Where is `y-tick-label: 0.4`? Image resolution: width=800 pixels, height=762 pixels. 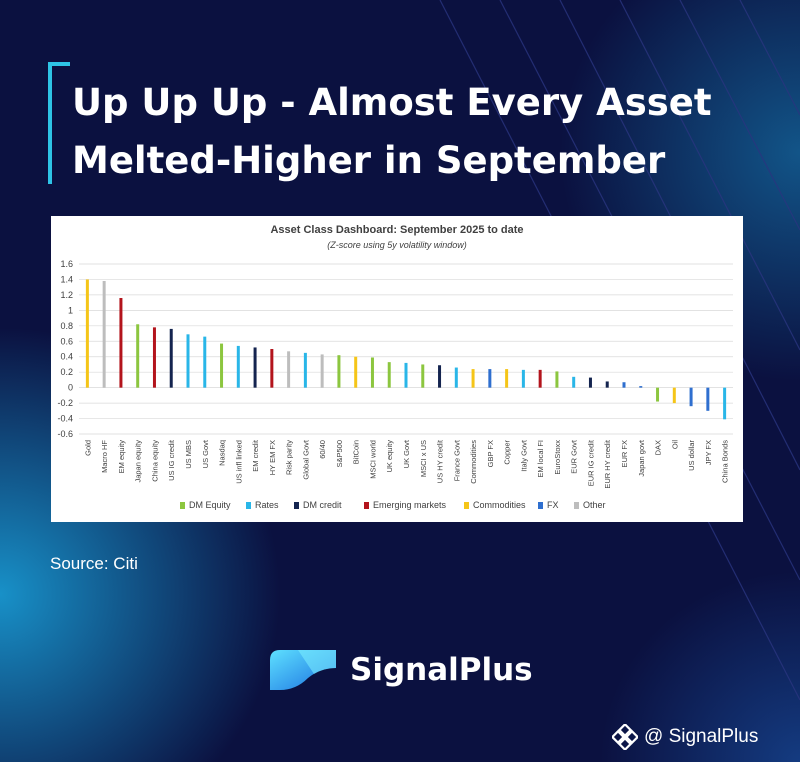
y-tick-label: 0.4 is located at coordinates (66, 357).